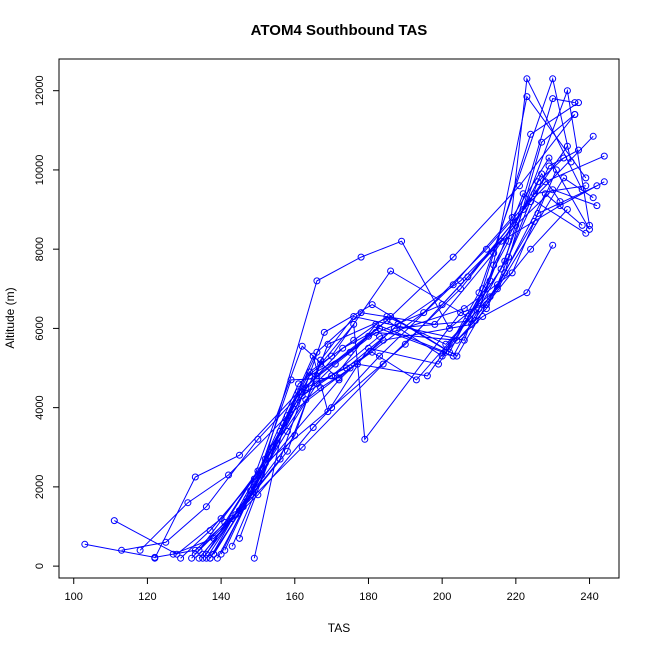 Image resolution: width=650 pixels, height=650 pixels. What do you see at coordinates (339, 30) in the screenshot?
I see `chart-title: ATOM4 Southbound TAS` at bounding box center [339, 30].